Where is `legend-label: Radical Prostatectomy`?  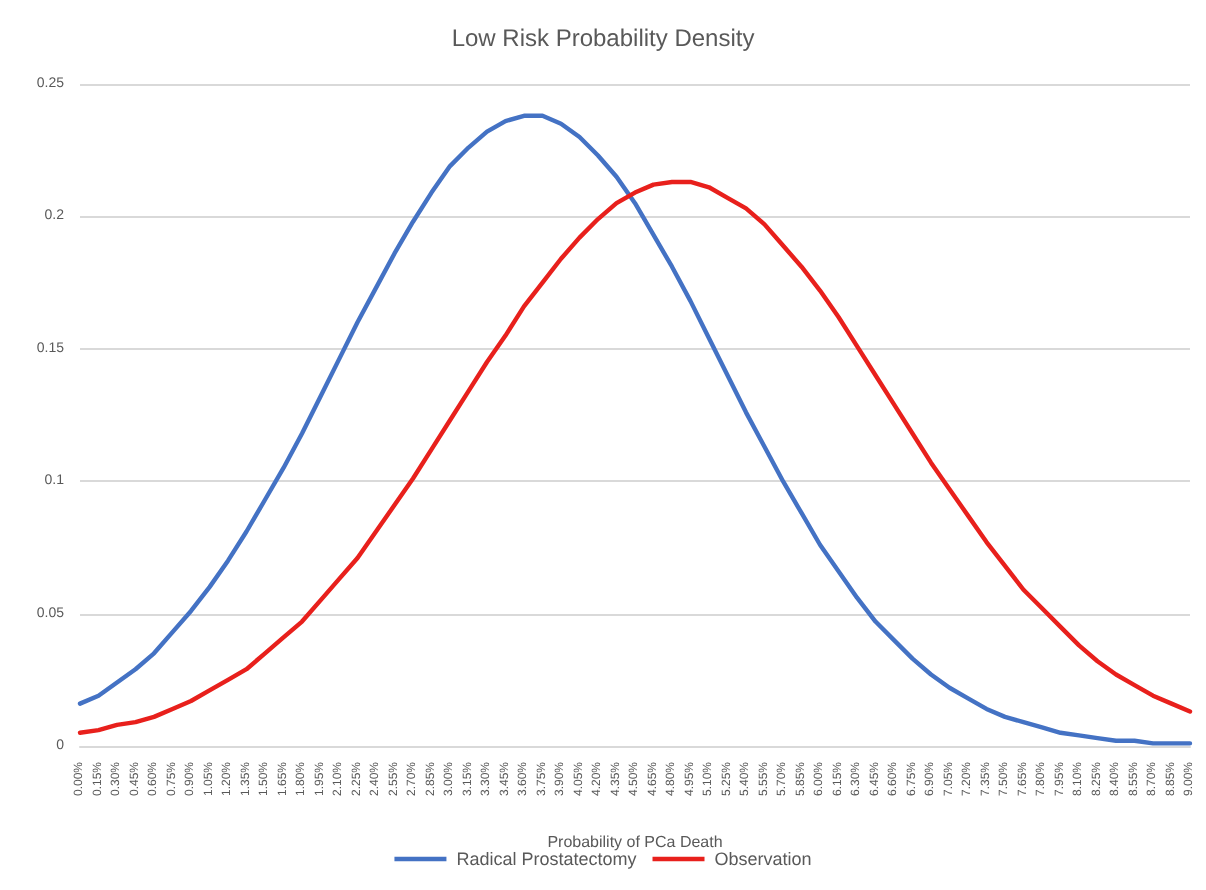 legend-label: Radical Prostatectomy is located at coordinates (547, 859).